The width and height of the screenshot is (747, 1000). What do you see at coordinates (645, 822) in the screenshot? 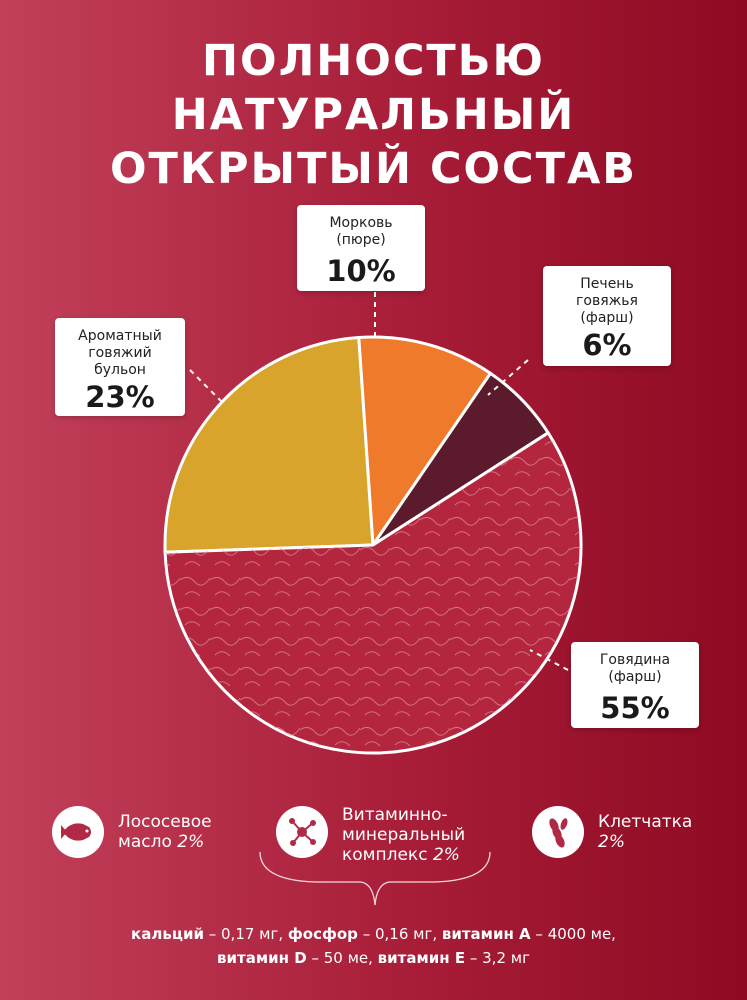
I see `extra-text: Клетчатка` at bounding box center [645, 822].